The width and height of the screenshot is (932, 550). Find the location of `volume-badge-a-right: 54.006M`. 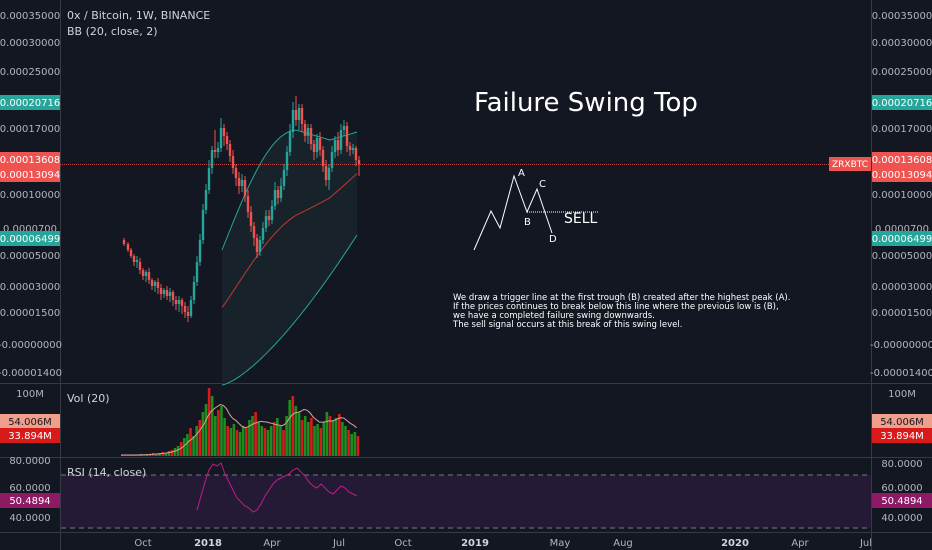

volume-badge-a-right: 54.006M is located at coordinates (902, 421).